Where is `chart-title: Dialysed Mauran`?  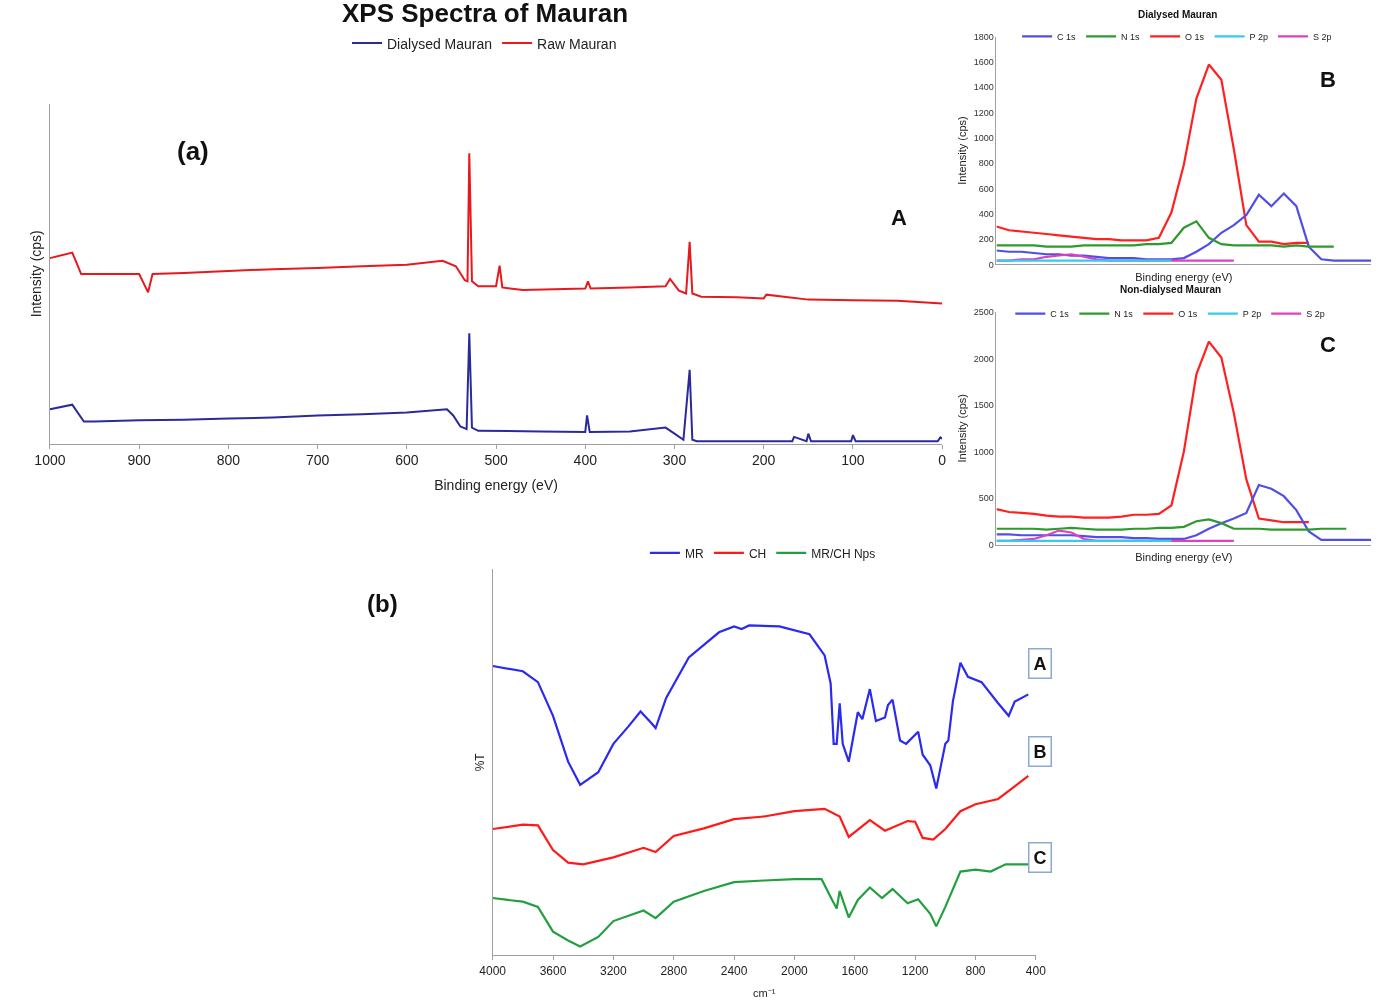
chart-title: Dialysed Mauran is located at coordinates (1178, 14).